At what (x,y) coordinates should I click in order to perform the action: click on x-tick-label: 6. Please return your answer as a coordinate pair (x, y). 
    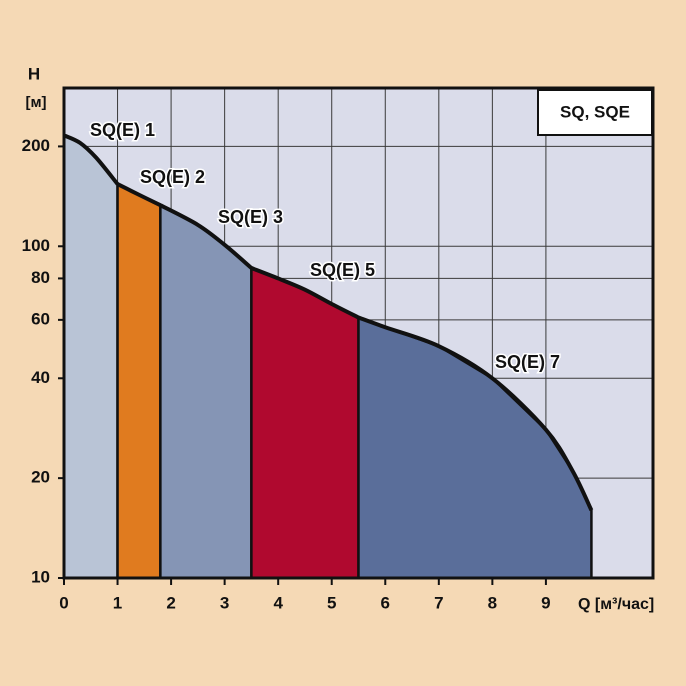
    Looking at the image, I should click on (385, 602).